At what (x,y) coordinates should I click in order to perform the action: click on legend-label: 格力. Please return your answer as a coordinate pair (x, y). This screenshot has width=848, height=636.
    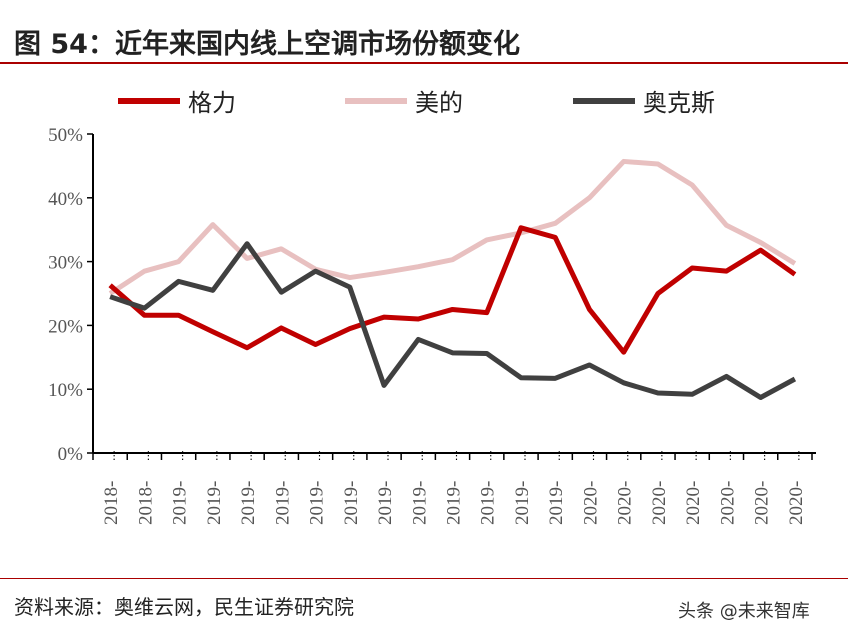
    Looking at the image, I should click on (212, 103).